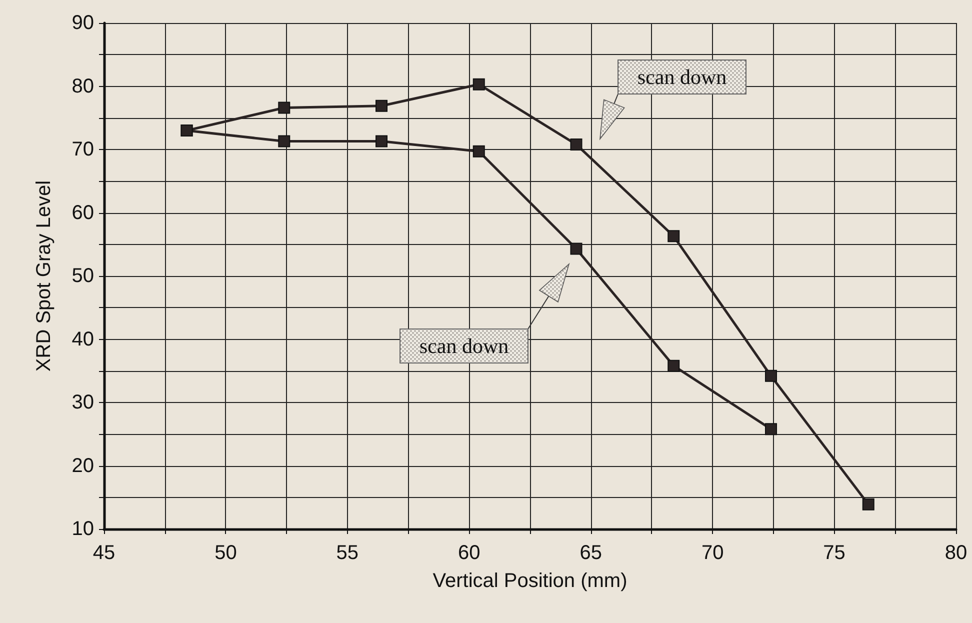  I want to click on y-axis-title: XRD Spot Gray Level, so click(44, 276).